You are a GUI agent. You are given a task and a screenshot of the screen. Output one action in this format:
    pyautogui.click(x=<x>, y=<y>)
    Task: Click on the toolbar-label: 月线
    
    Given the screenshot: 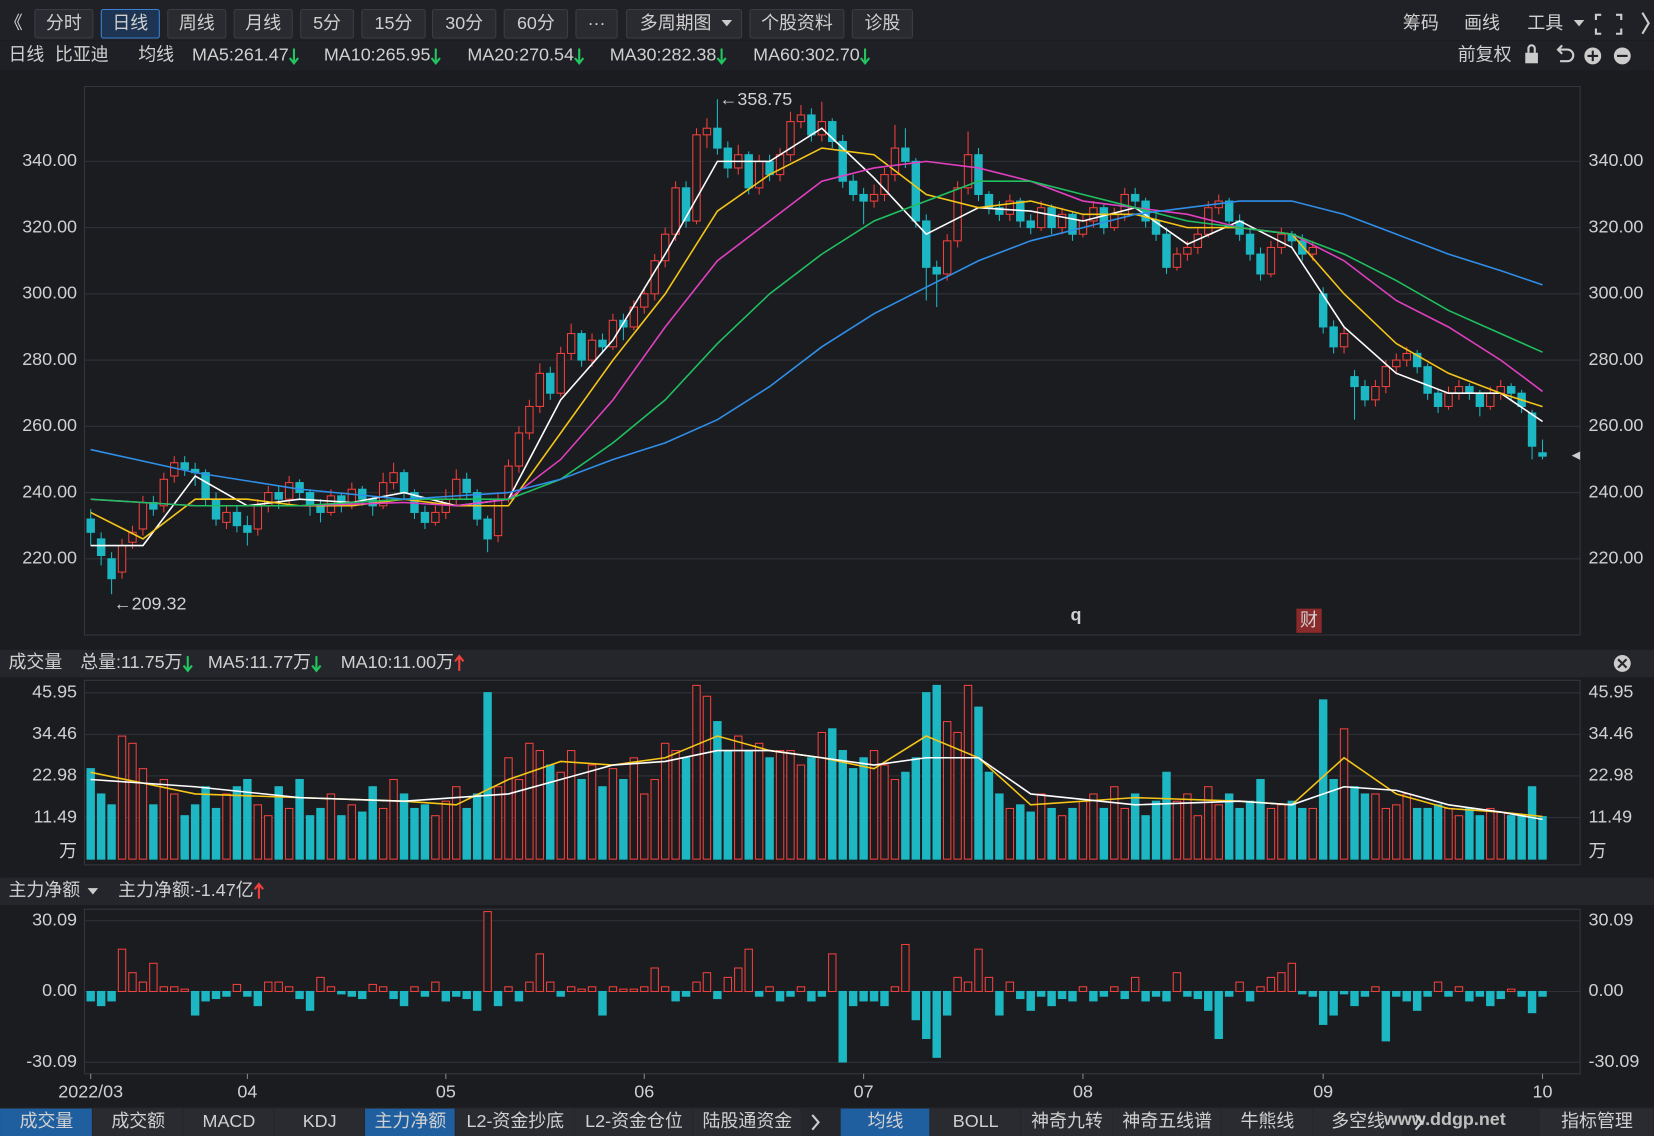 What is the action you would take?
    pyautogui.click(x=263, y=23)
    